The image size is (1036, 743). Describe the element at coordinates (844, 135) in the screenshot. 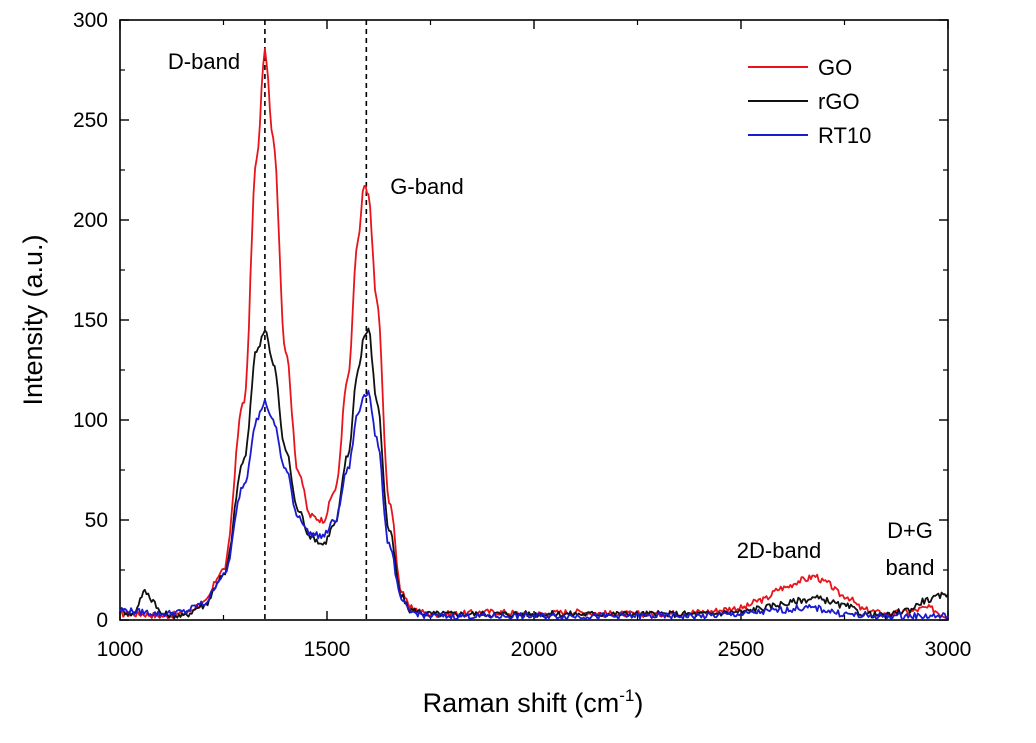

I see `legend-label: RT10` at that location.